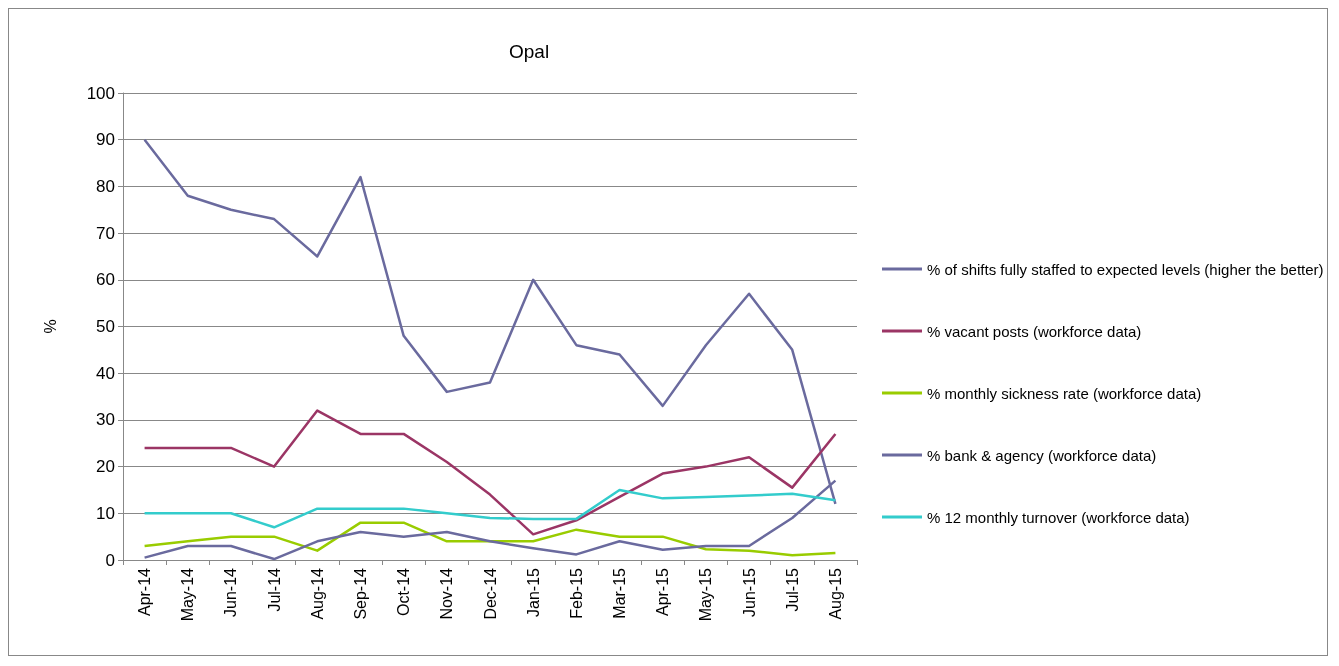 This screenshot has width=1339, height=666. What do you see at coordinates (360, 593) in the screenshot?
I see `x-tick-label: Sep-14` at bounding box center [360, 593].